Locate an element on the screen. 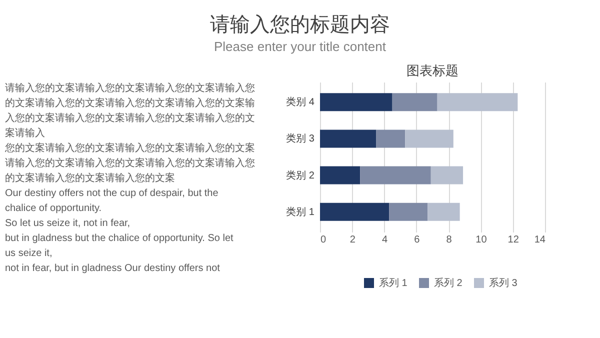  text: 请输入您的标题内容 is located at coordinates (300, 25).